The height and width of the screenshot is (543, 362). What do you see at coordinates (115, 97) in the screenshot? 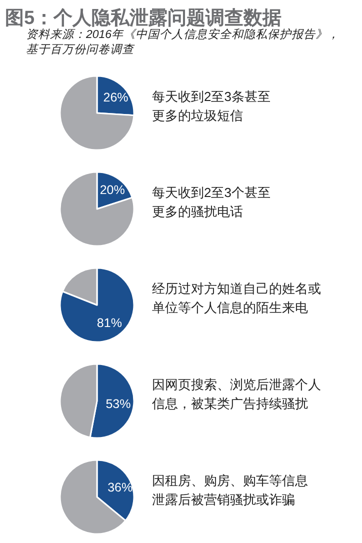
I see `data-label: 26%` at bounding box center [115, 97].